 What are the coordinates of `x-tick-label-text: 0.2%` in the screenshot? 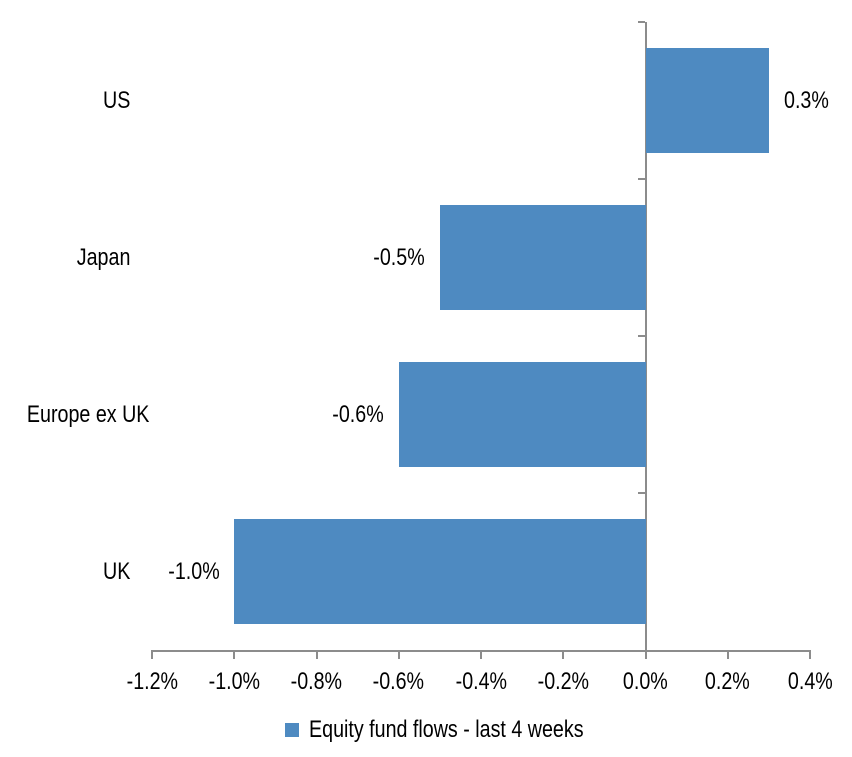 It's located at (728, 681).